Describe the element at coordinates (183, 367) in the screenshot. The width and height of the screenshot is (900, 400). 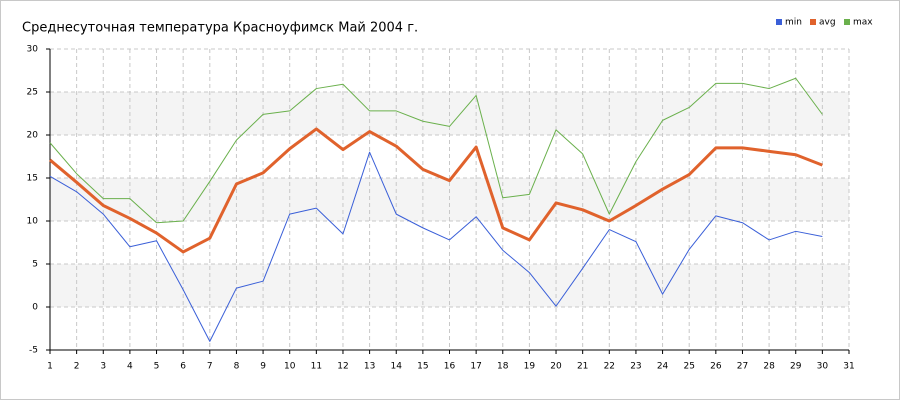
I see `x-tick-label: 6` at that location.